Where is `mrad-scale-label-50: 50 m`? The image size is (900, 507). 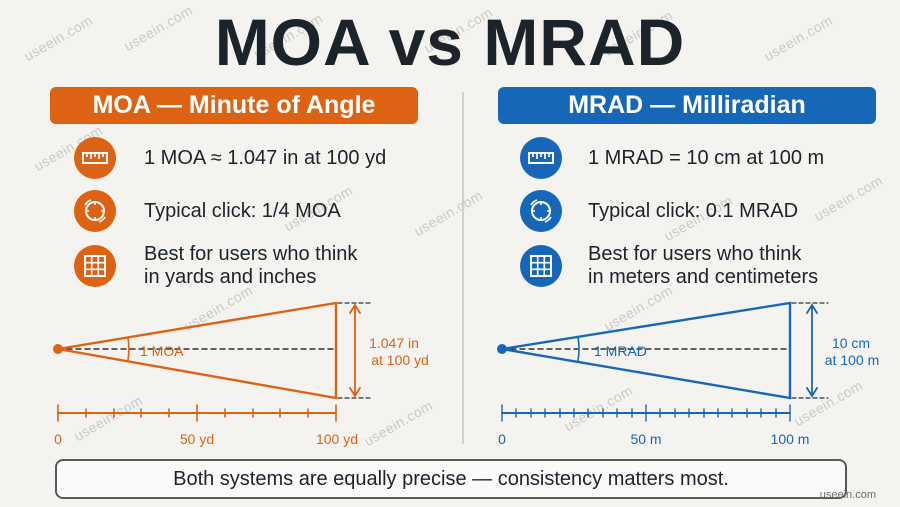 mrad-scale-label-50: 50 m is located at coordinates (645, 439).